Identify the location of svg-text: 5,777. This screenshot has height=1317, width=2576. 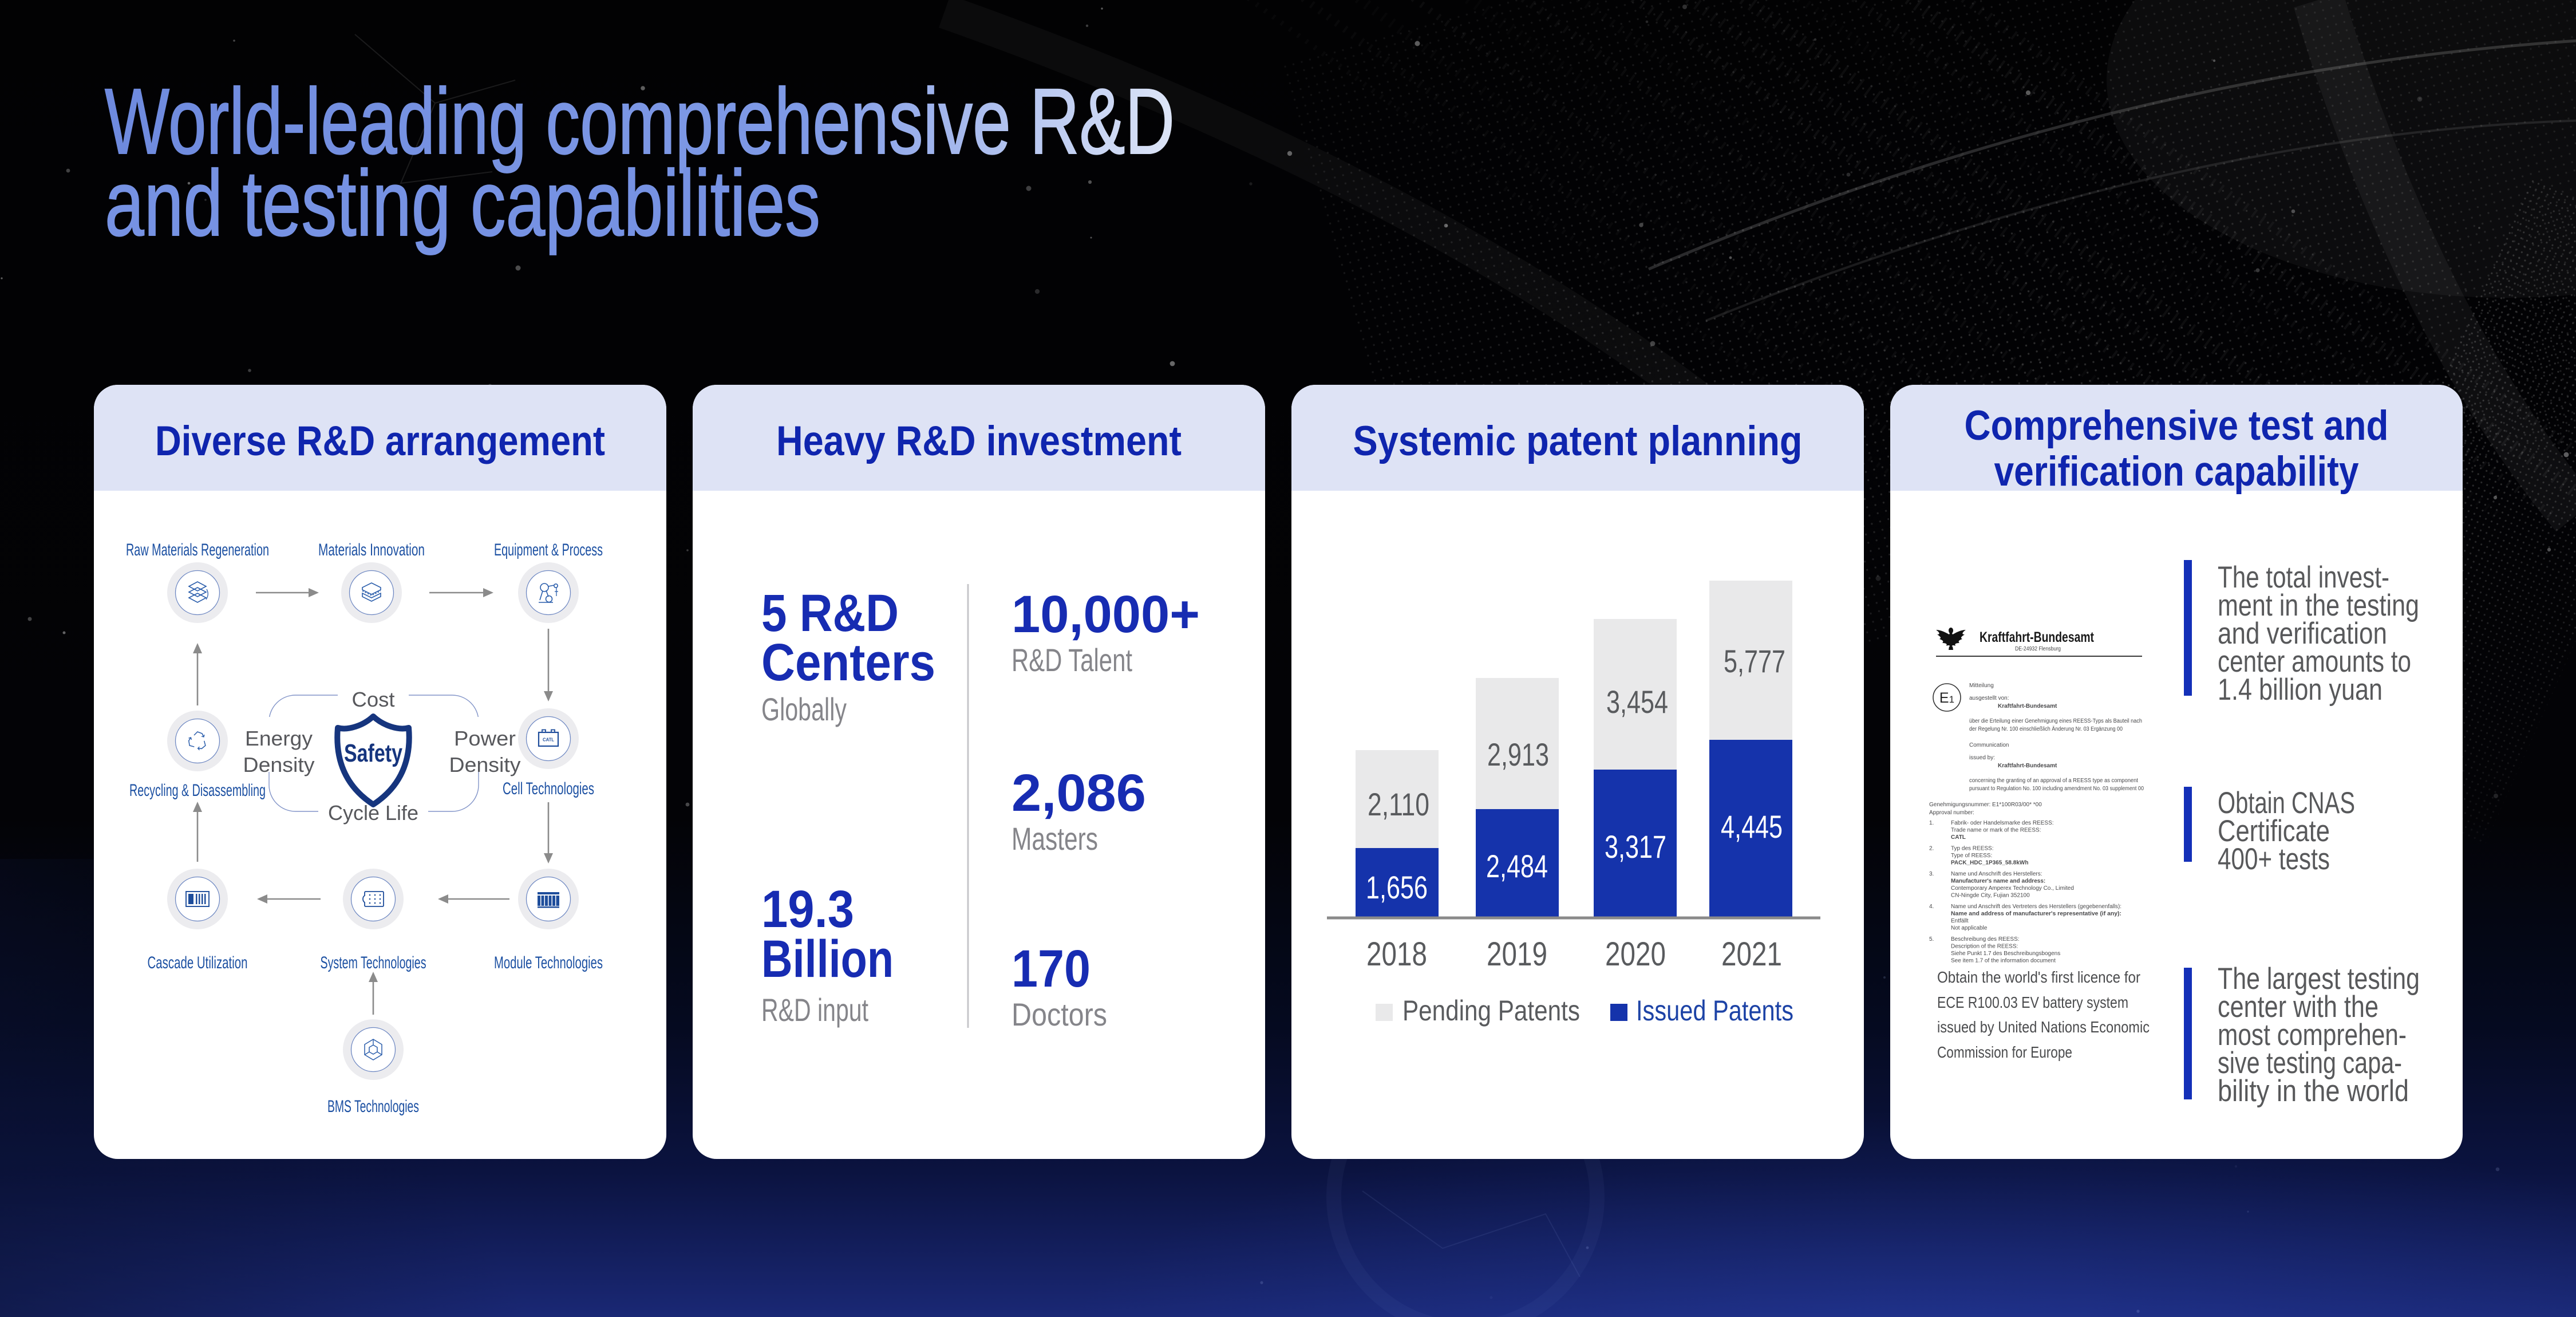
(1754, 661).